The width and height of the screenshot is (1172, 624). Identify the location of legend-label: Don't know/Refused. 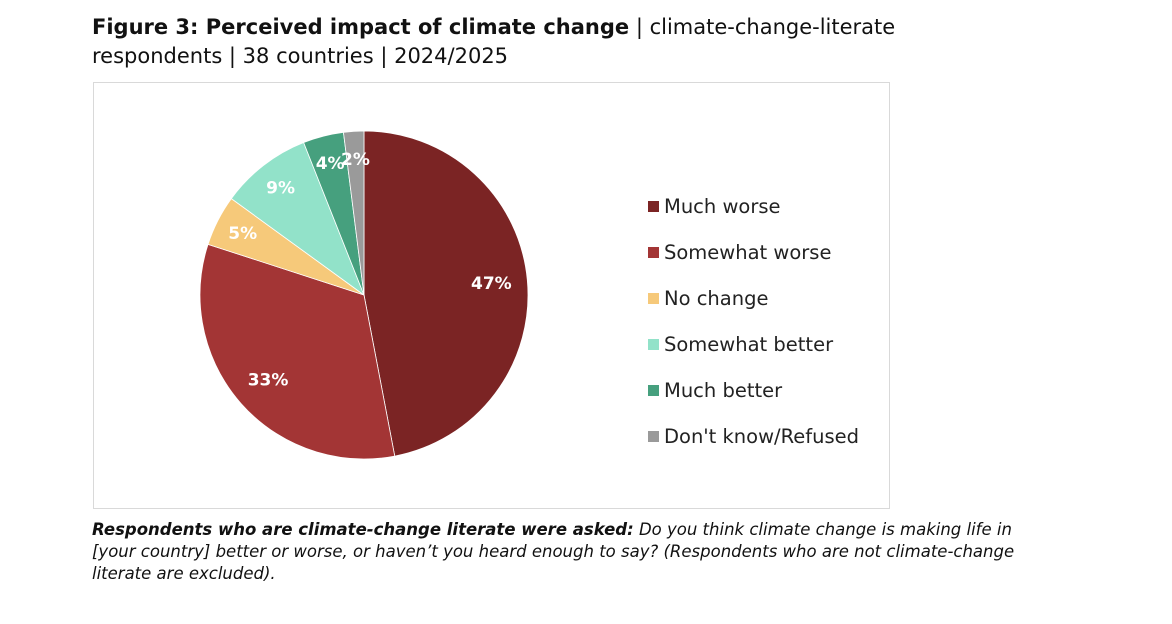
(762, 436).